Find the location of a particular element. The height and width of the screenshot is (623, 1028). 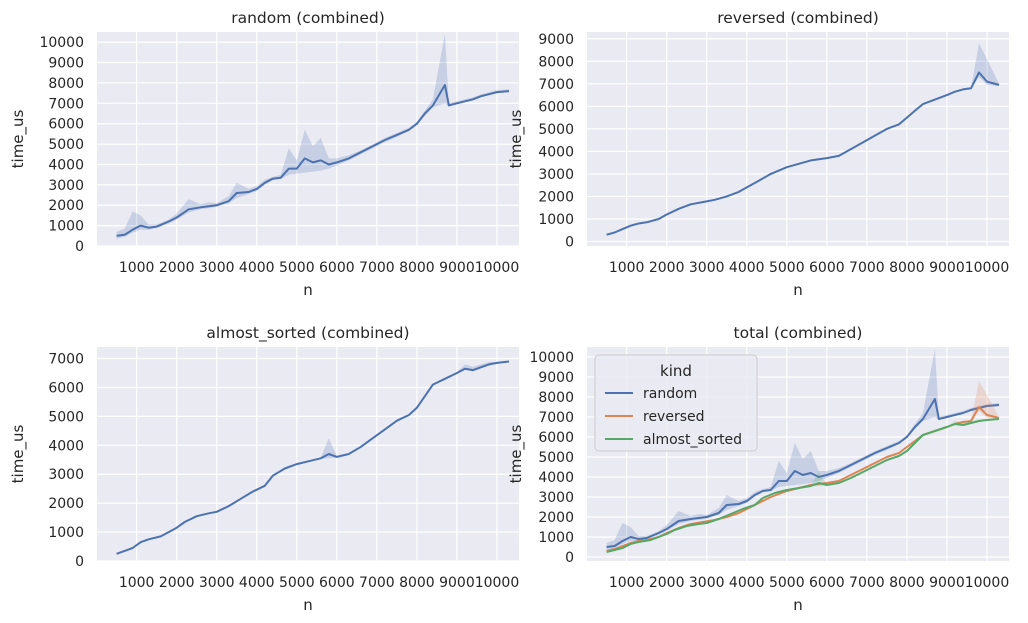

series-line-almost_sorted is located at coordinates (803, 485).